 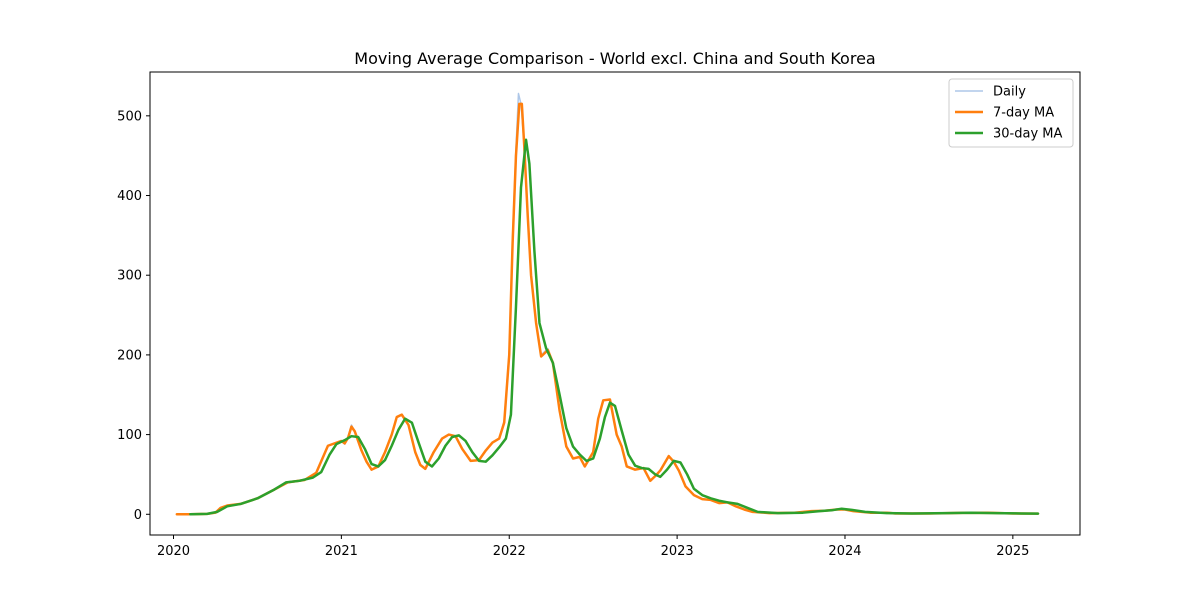 I want to click on legend-label-1: 7-day MA, so click(x=1023, y=113).